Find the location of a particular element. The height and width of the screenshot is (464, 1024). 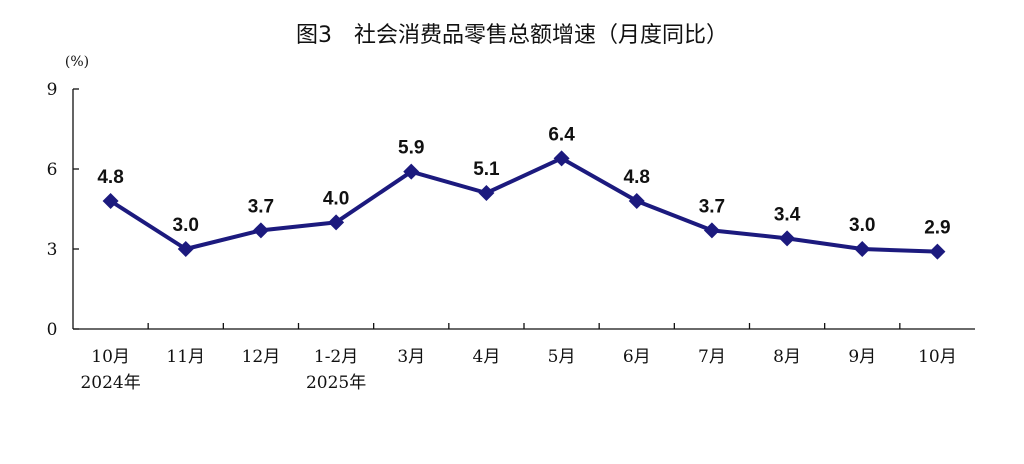

x-tick-label-line: 7月 is located at coordinates (712, 357).